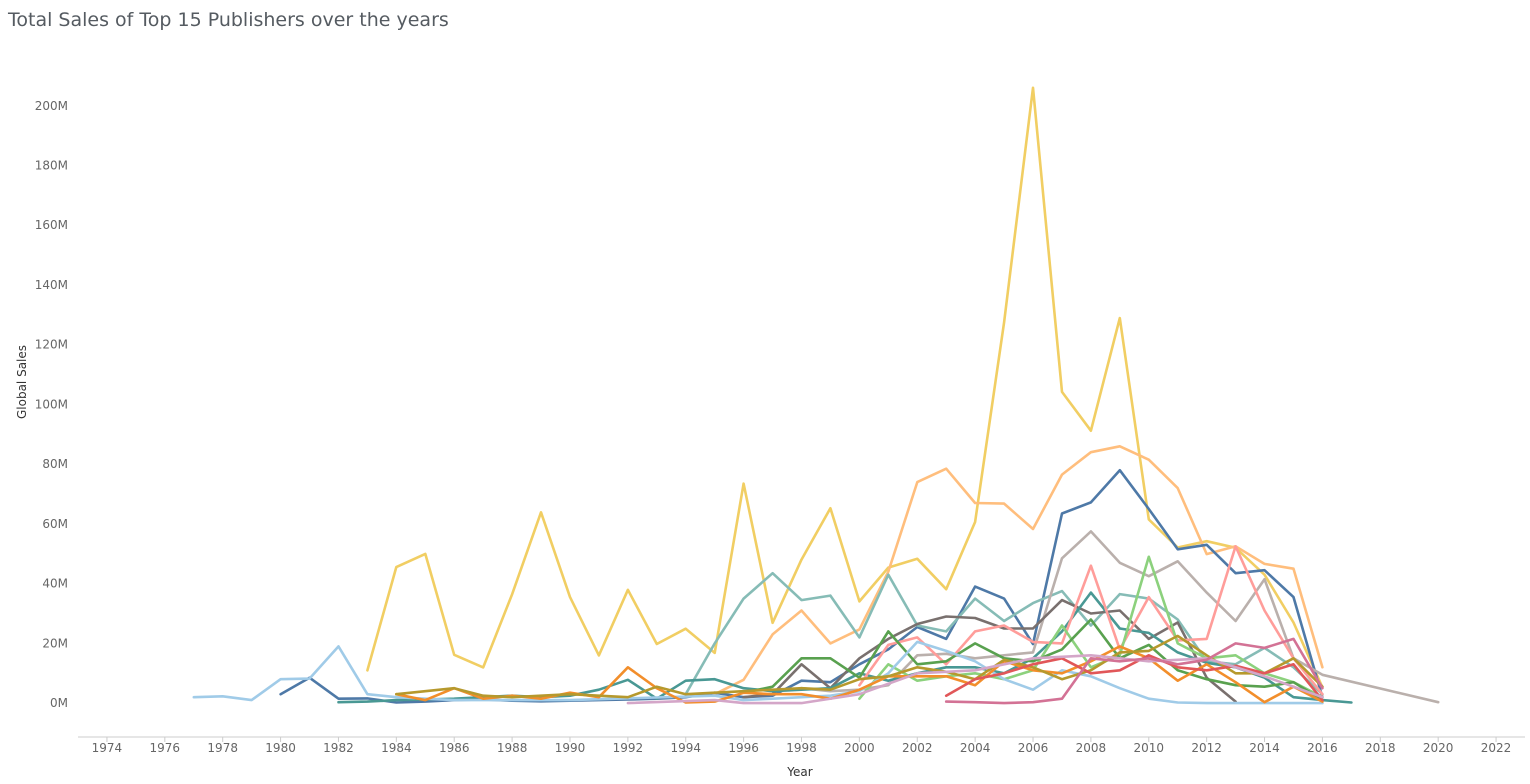 This screenshot has height=784, width=1530. I want to click on x-tick-label: 1974, so click(107, 748).